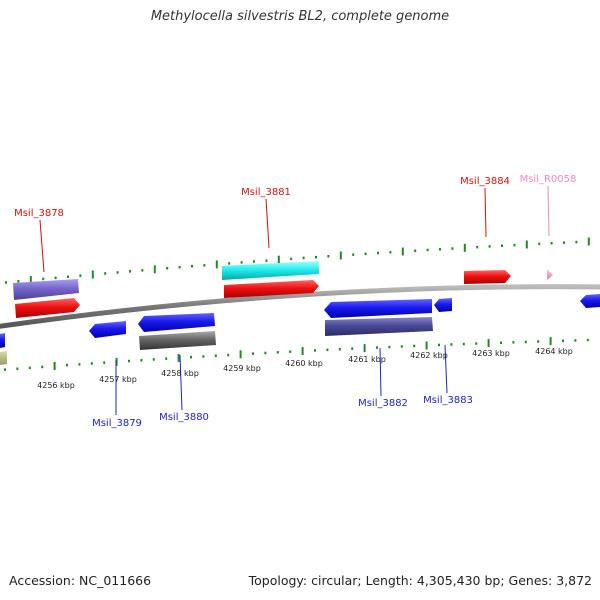 The height and width of the screenshot is (600, 600). I want to click on label-msil-3880: Msil_3880, so click(184, 417).